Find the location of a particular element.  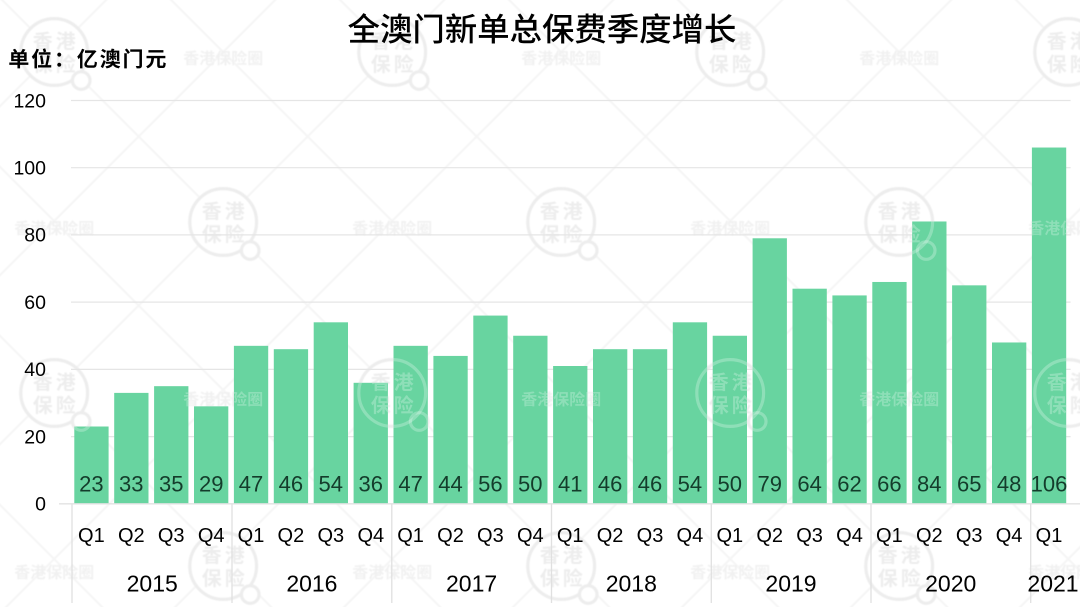

svg-text: 0 is located at coordinates (40, 505).